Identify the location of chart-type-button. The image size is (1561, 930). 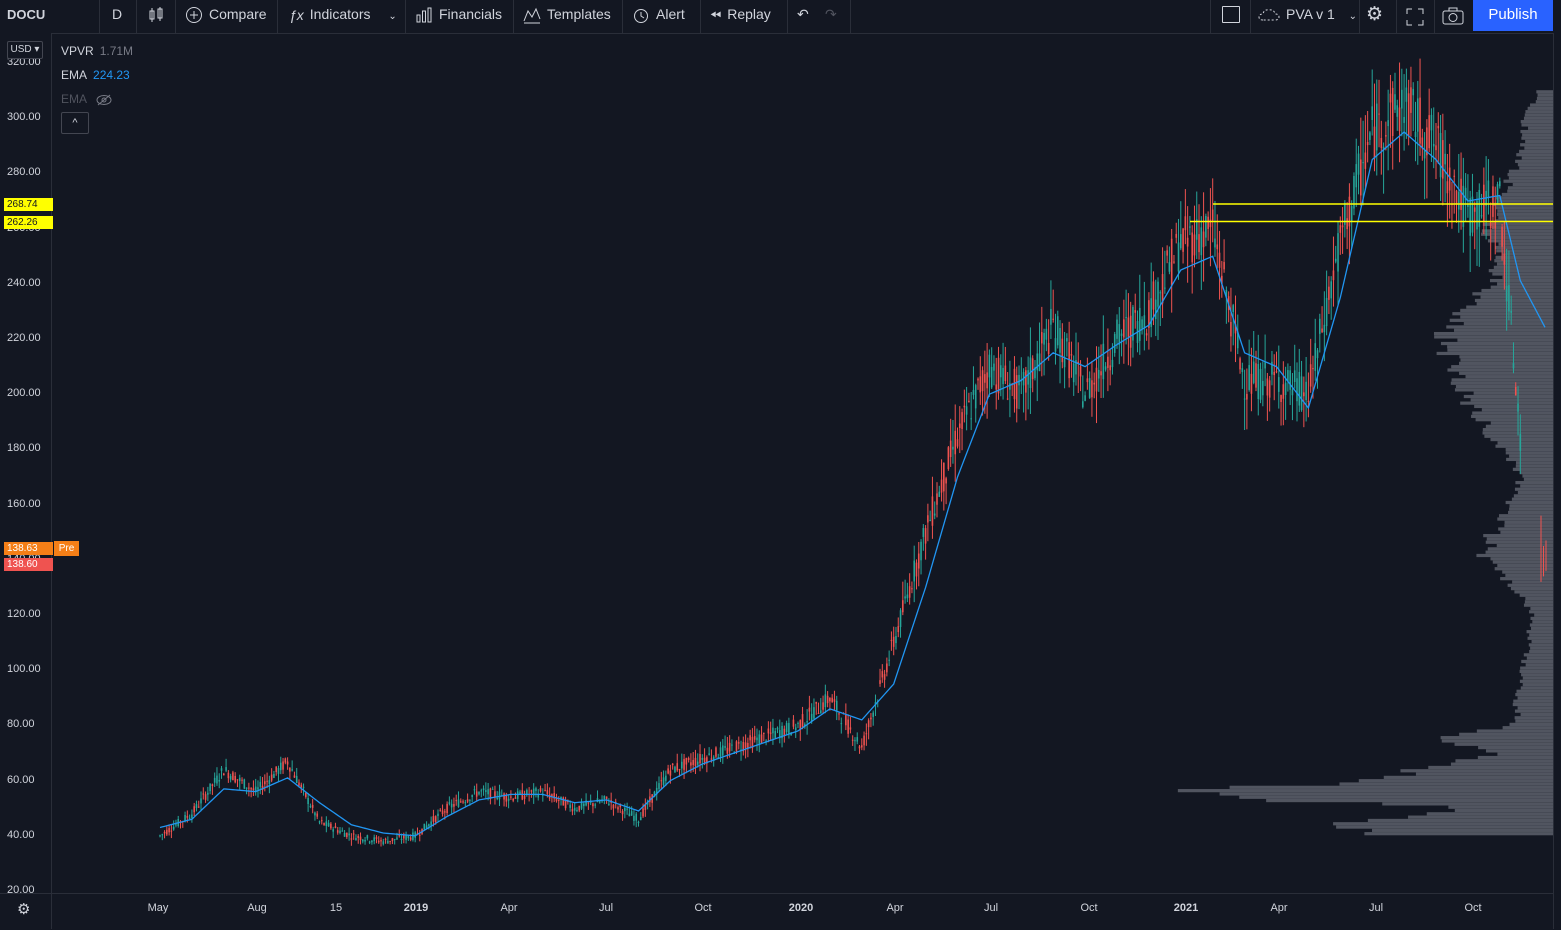
(159, 14).